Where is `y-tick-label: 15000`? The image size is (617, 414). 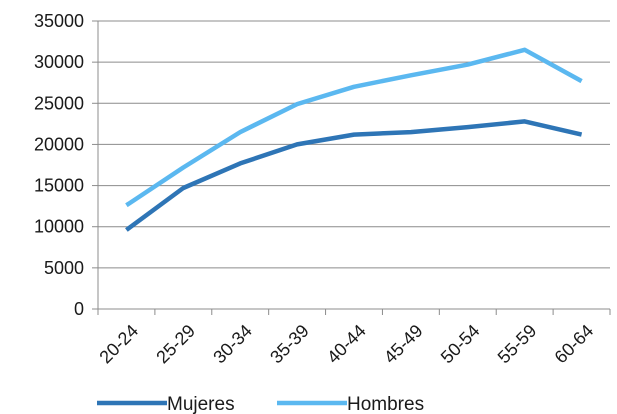 y-tick-label: 15000 is located at coordinates (59, 186).